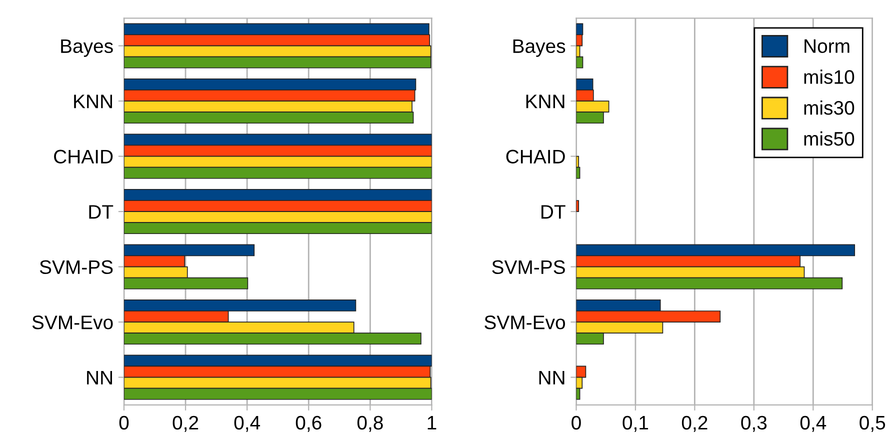 The image size is (892, 443). What do you see at coordinates (873, 424) in the screenshot?
I see `x-tick-label: 0,5` at bounding box center [873, 424].